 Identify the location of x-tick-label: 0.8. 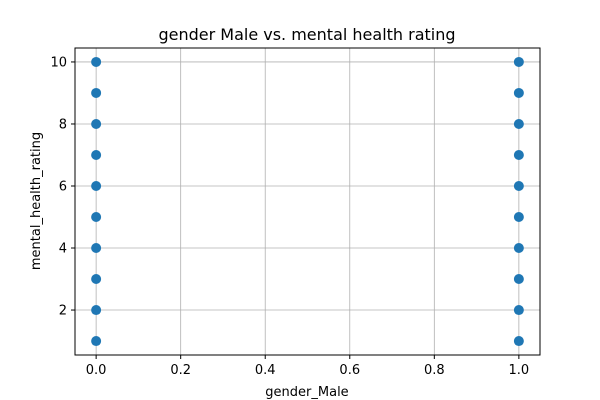
(434, 370).